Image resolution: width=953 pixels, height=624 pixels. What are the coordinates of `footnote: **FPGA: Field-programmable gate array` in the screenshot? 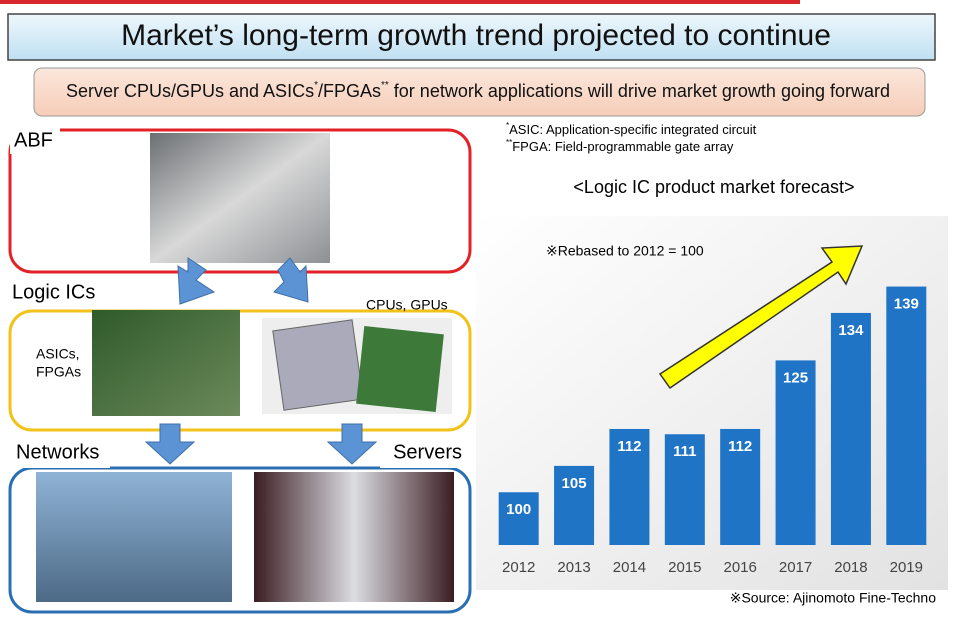 It's located at (620, 146).